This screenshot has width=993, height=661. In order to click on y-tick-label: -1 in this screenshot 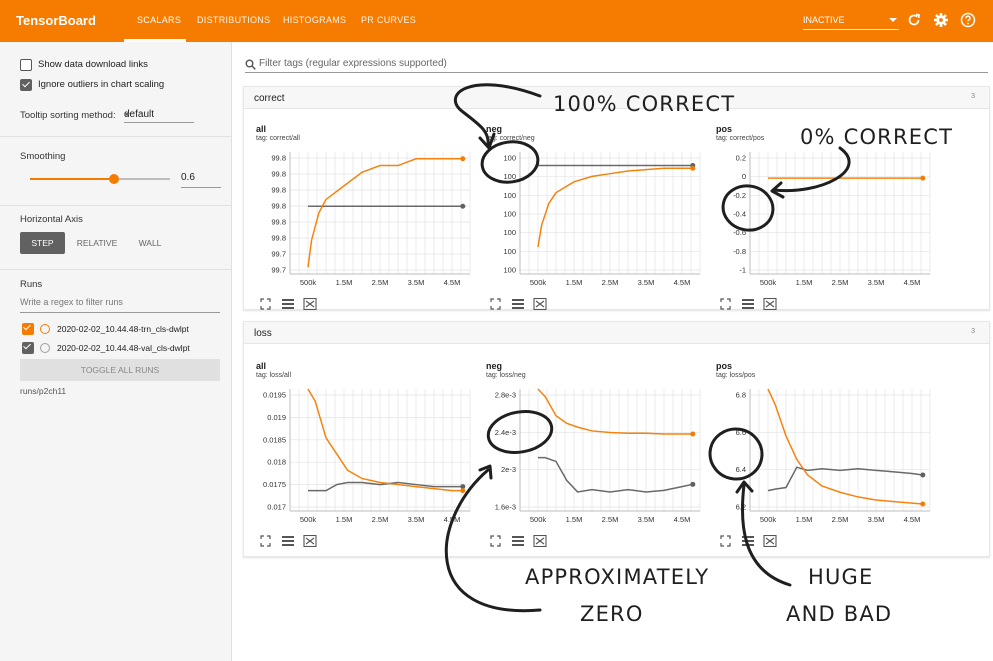, I will do `click(742, 270)`.